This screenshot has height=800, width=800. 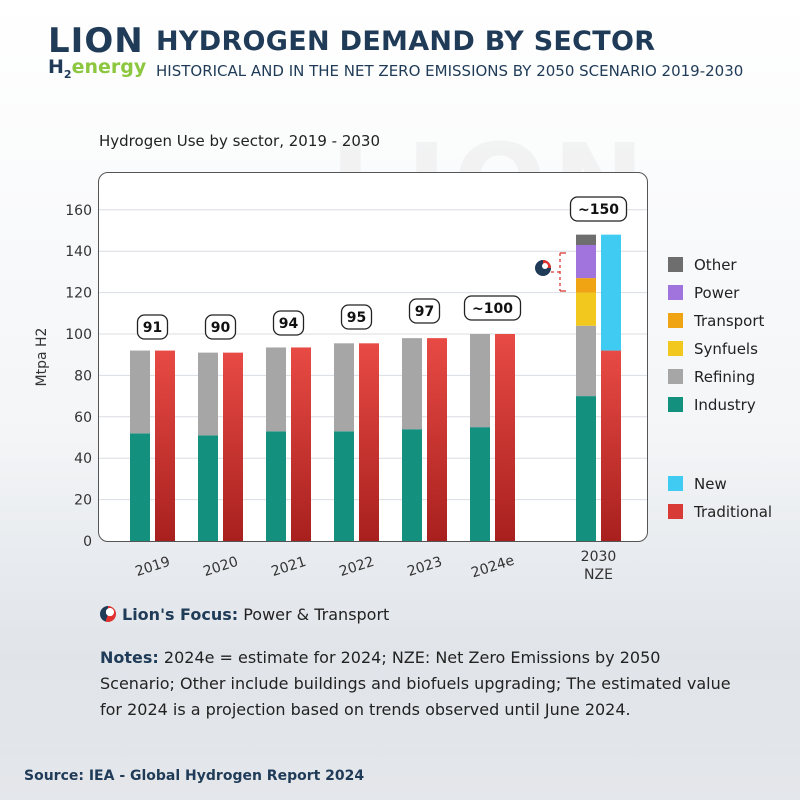 I want to click on y-tick-label: 80, so click(x=83, y=376).